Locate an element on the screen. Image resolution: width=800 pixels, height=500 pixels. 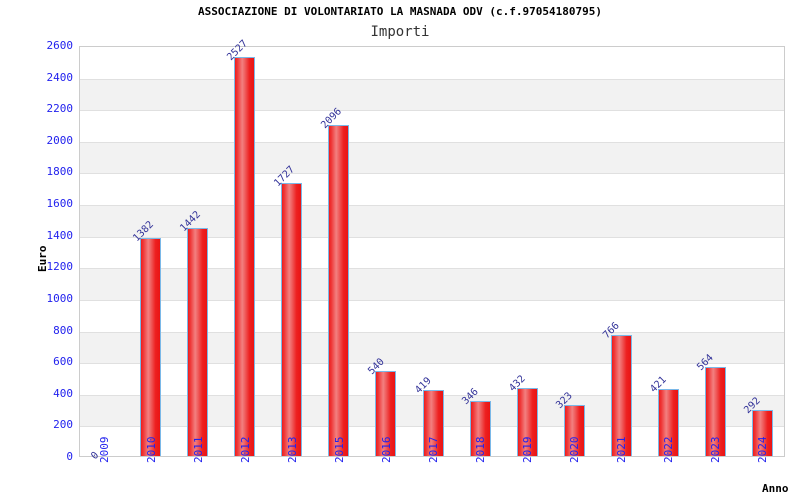
x-axis-tick-label: 2017 is located at coordinates (433, 450).